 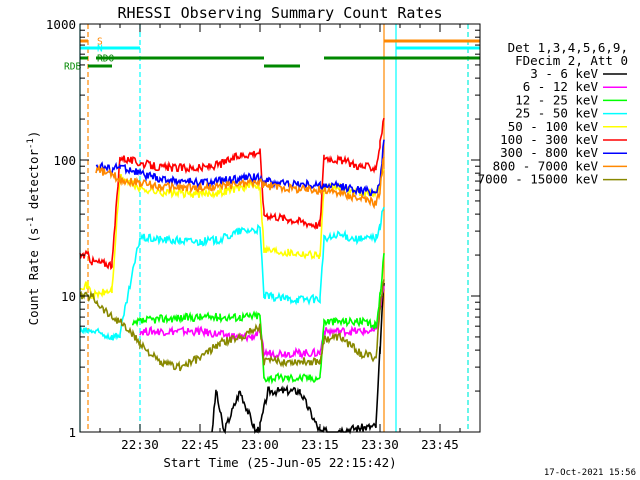 I want to click on legend-label-800-7000-kev: 800 - 7000 keV, so click(x=546, y=165).